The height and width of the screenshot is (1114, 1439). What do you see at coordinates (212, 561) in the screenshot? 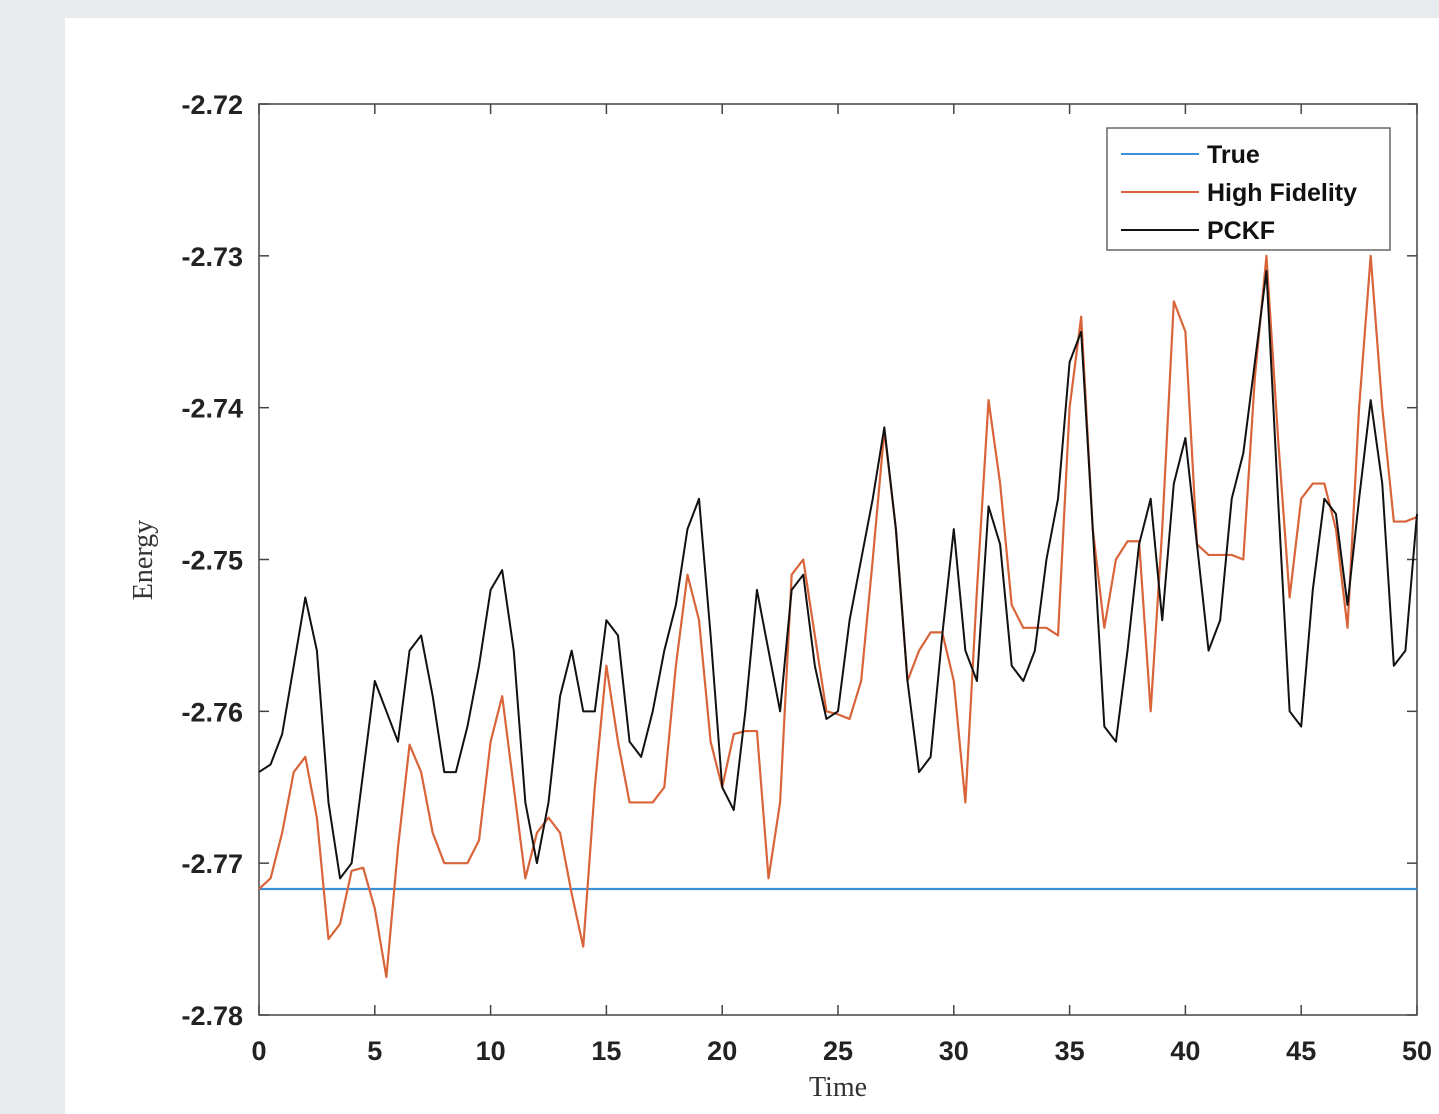
I see `y-tick-label: -2.75` at bounding box center [212, 561].